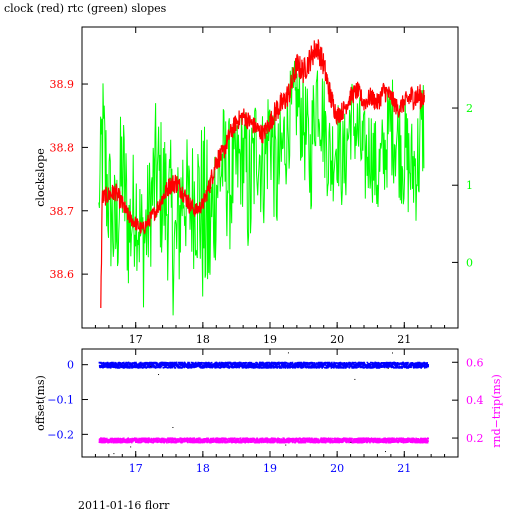 The height and width of the screenshot is (512, 512). I want to click on left-tick-label: 38.7, so click(62, 211).